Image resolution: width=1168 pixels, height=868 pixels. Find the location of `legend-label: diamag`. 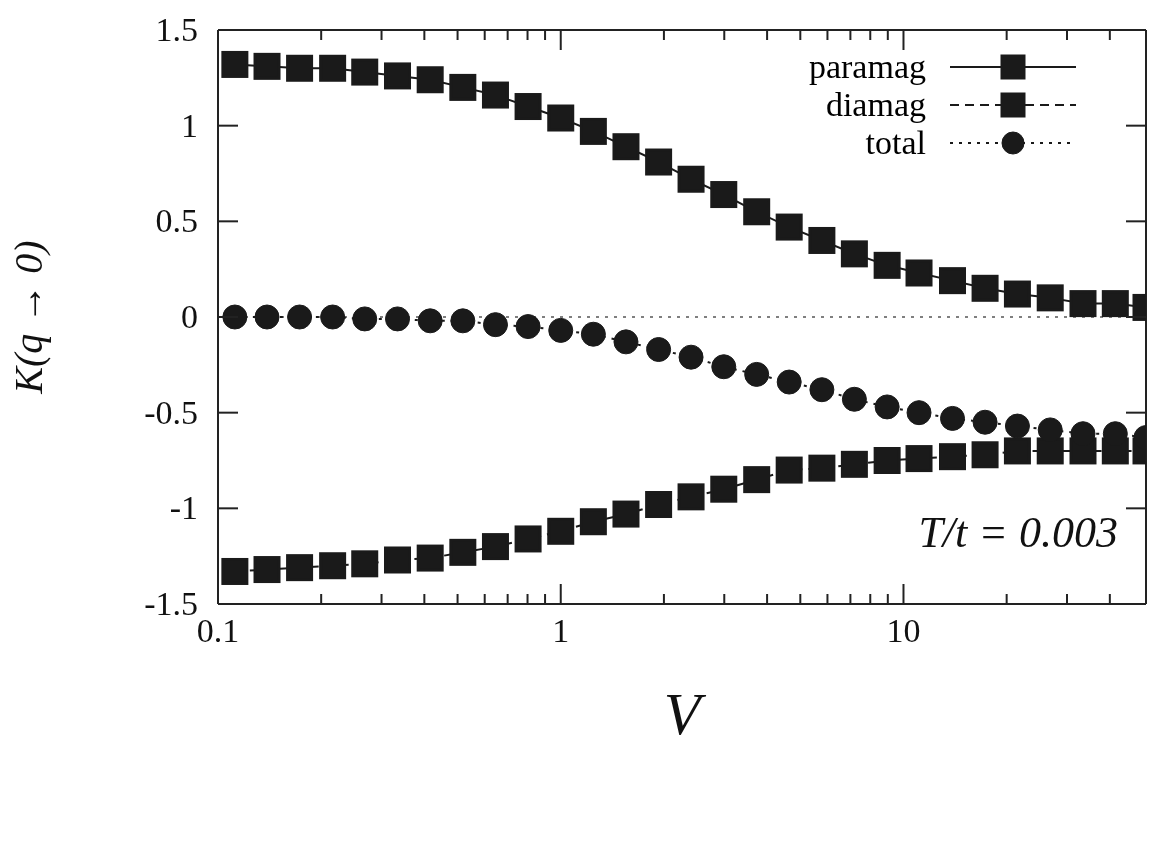

legend-label: diamag is located at coordinates (875, 105).